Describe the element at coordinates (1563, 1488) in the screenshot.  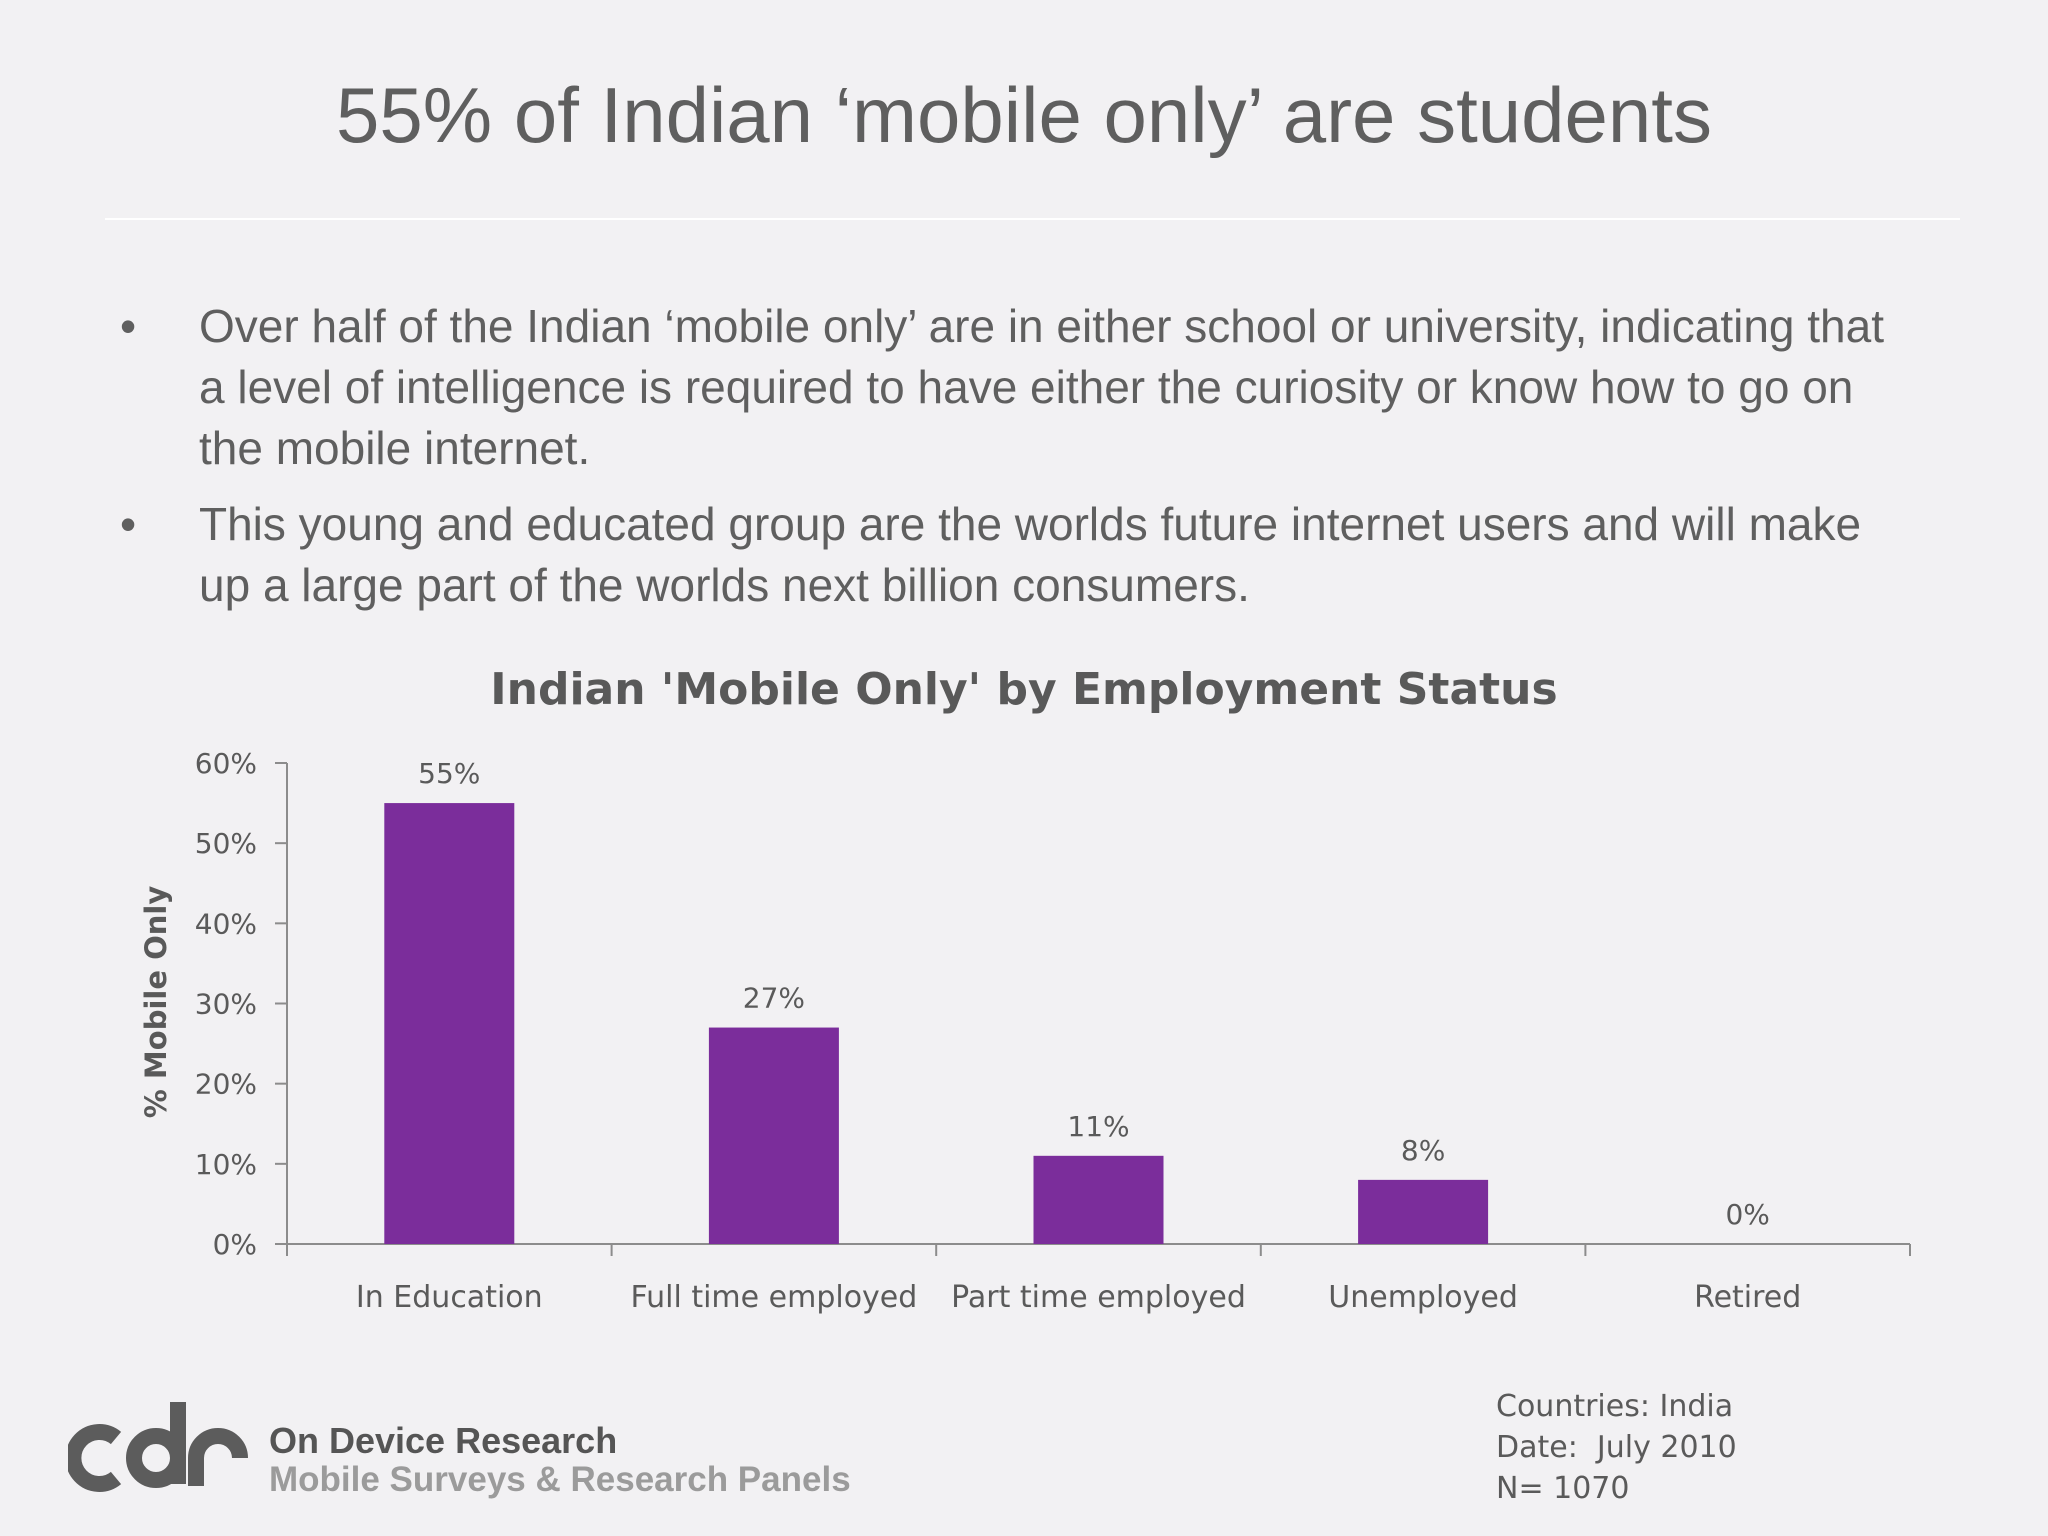
I see `meta-sample-size: N= 1070` at that location.